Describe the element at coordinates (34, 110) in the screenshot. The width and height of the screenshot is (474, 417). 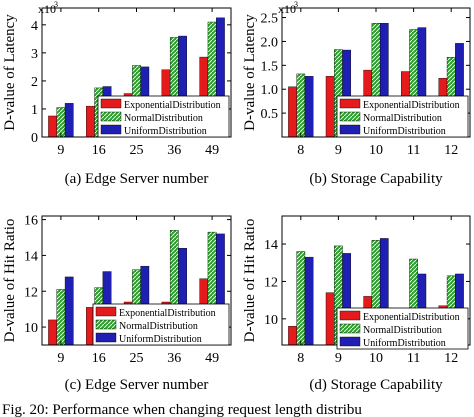
I see `y-tick-label: 1` at that location.